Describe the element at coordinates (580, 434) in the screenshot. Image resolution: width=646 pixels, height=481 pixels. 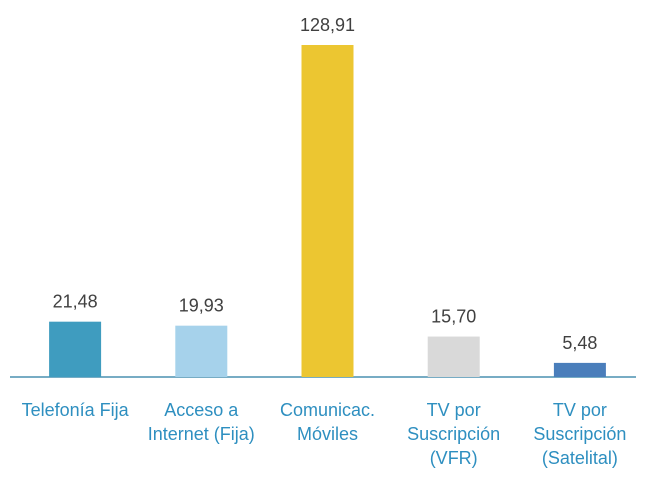
I see `x-tick-label: TV por Suscripción (Satelital)` at that location.